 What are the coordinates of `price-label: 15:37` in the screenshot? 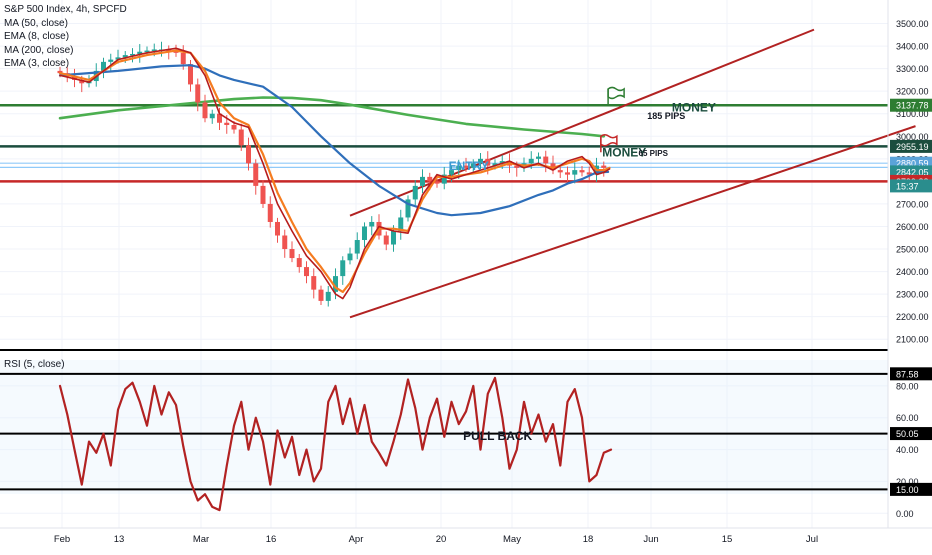 It's located at (907, 186).